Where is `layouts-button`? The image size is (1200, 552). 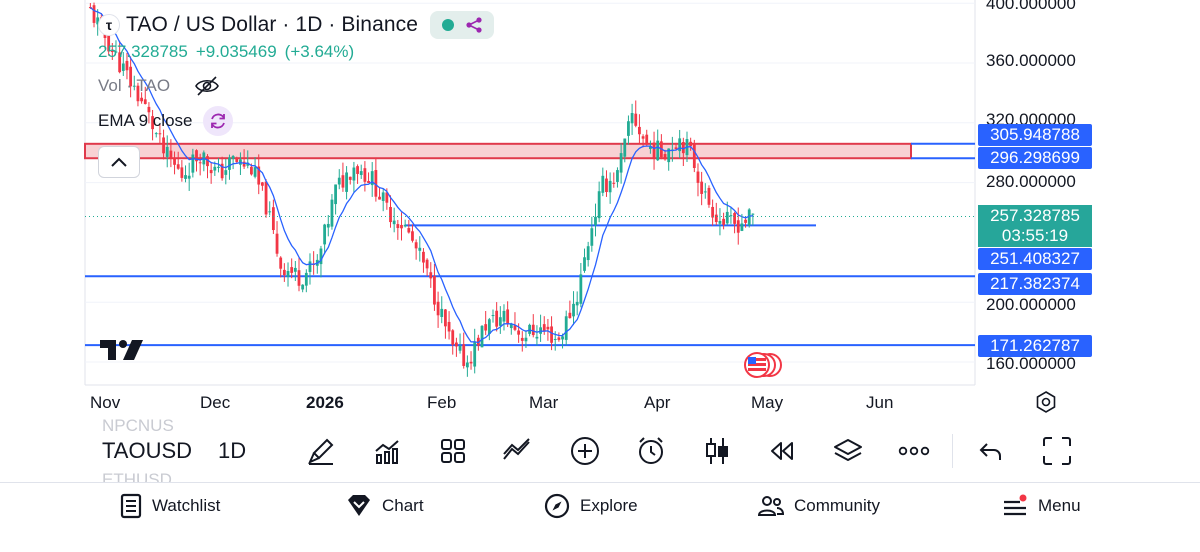 layouts-button is located at coordinates (453, 451).